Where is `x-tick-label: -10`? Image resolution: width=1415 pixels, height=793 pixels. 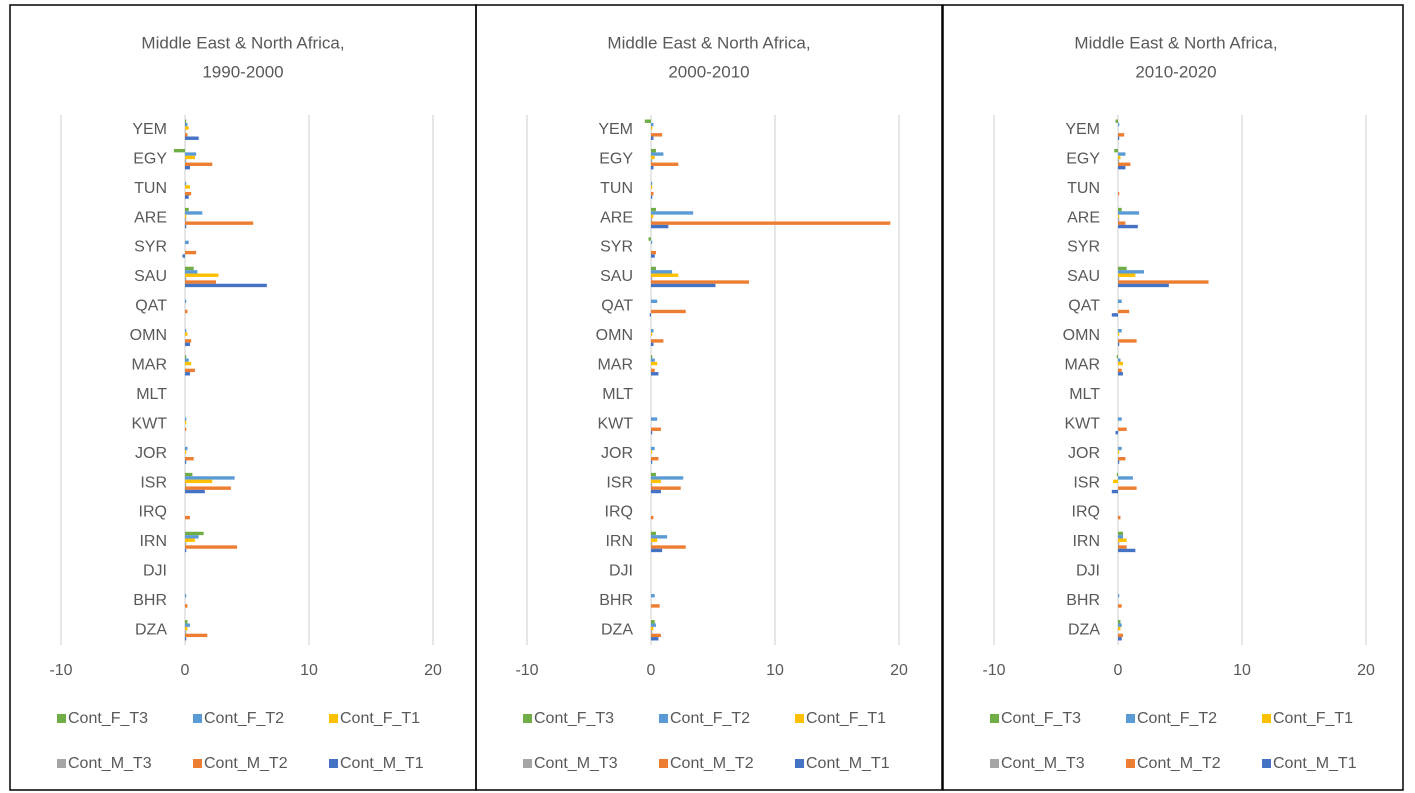 x-tick-label: -10 is located at coordinates (60, 670).